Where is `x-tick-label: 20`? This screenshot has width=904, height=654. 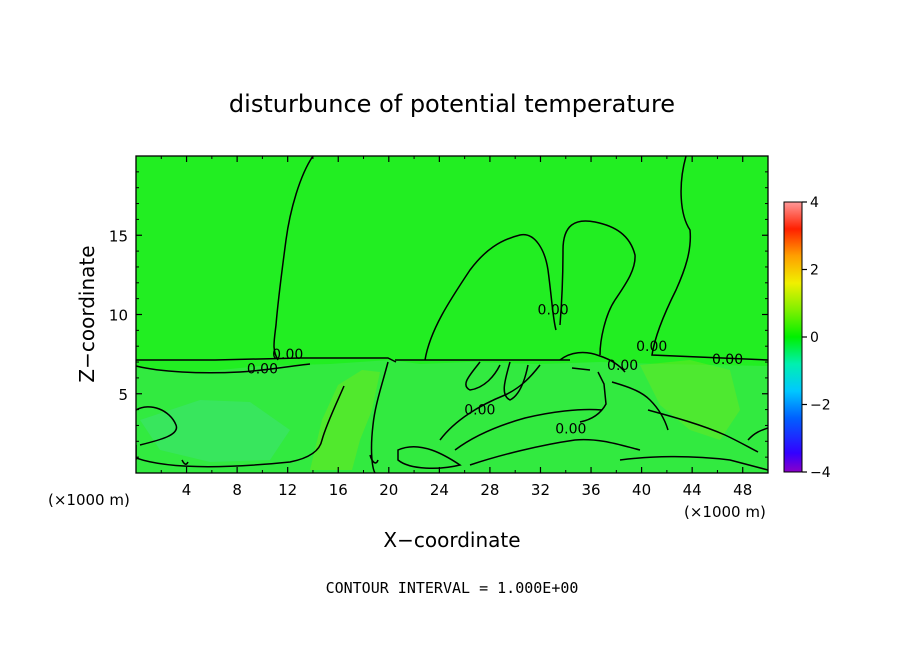 x-tick-label: 20 is located at coordinates (388, 490).